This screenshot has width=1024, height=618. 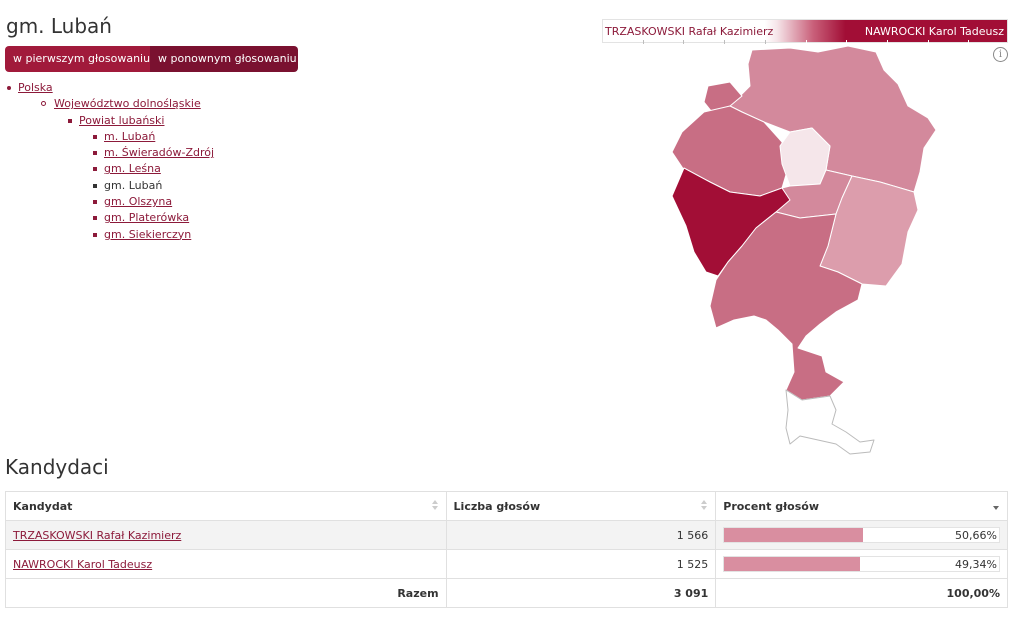 I want to click on page-title: gm. Lubań, so click(x=59, y=26).